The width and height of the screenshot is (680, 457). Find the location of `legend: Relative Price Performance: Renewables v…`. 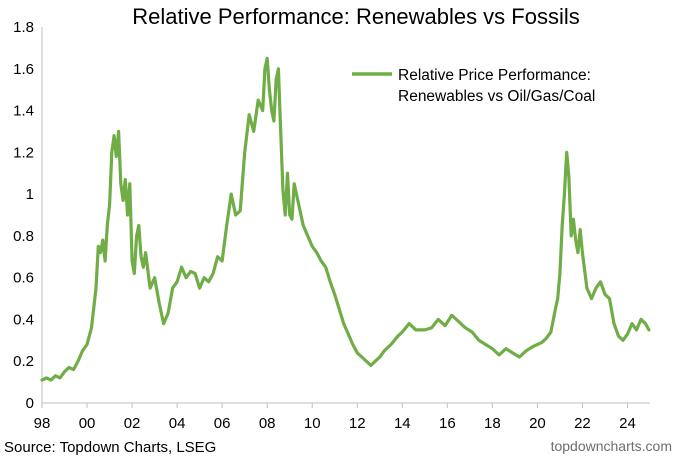

legend: Relative Price Performance: Renewables v… is located at coordinates (473, 86).